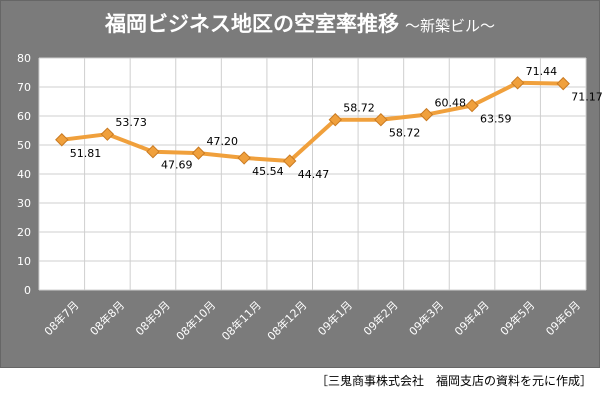  I want to click on x-tick-label: 08年11月, so click(241, 320).